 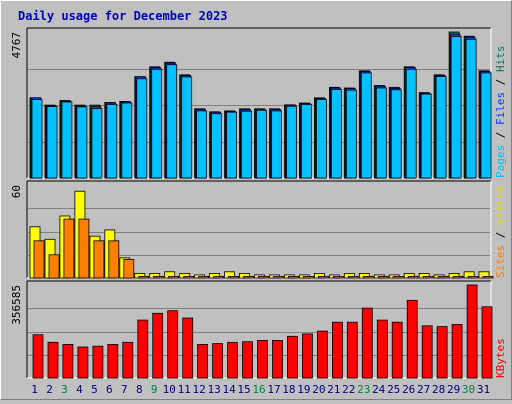 I want to click on day-label: 14, so click(x=229, y=389).